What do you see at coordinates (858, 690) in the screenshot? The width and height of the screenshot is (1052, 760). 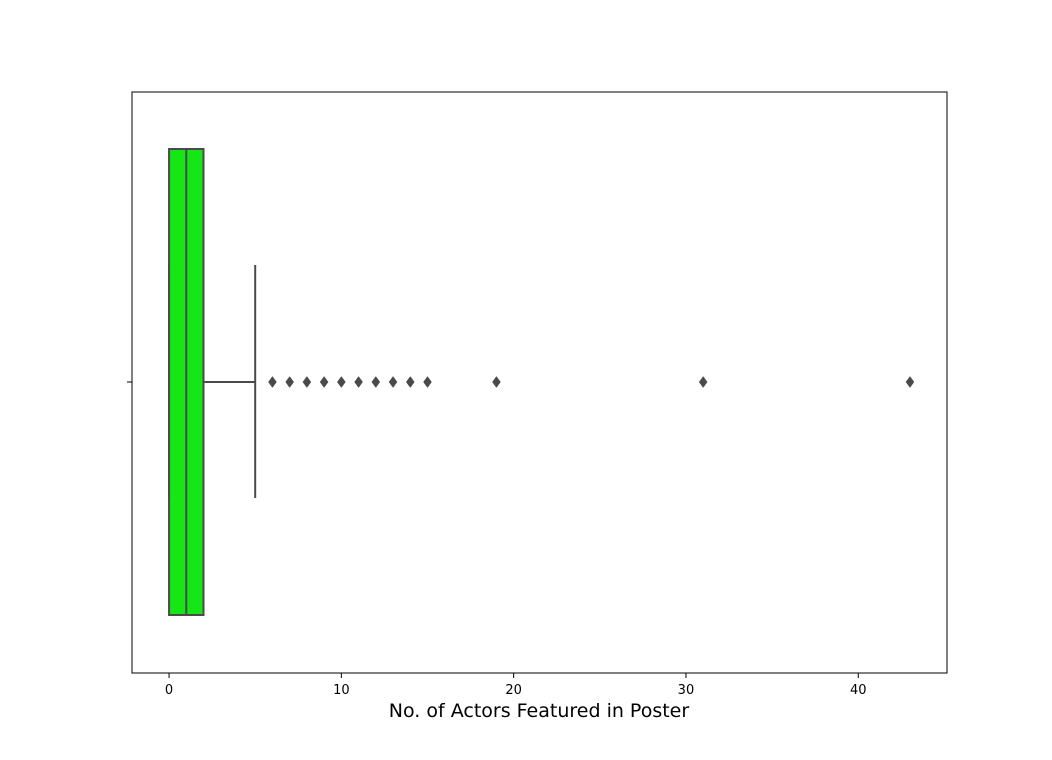 I see `x-tick-label: 40` at bounding box center [858, 690].